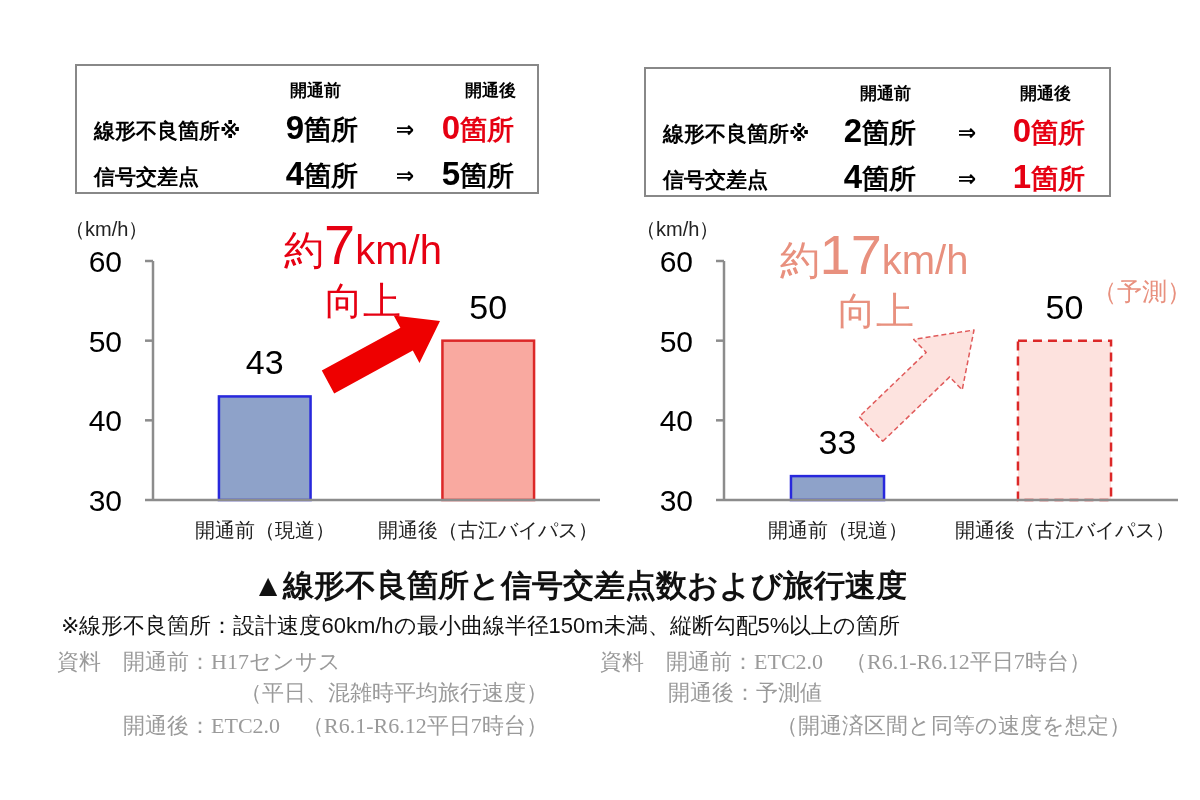 Image resolution: width=1200 pixels, height=800 pixels. I want to click on text: 資料 開通前：ETC2.0 （R6.1-R6.12平日7時台）, so click(845, 661).